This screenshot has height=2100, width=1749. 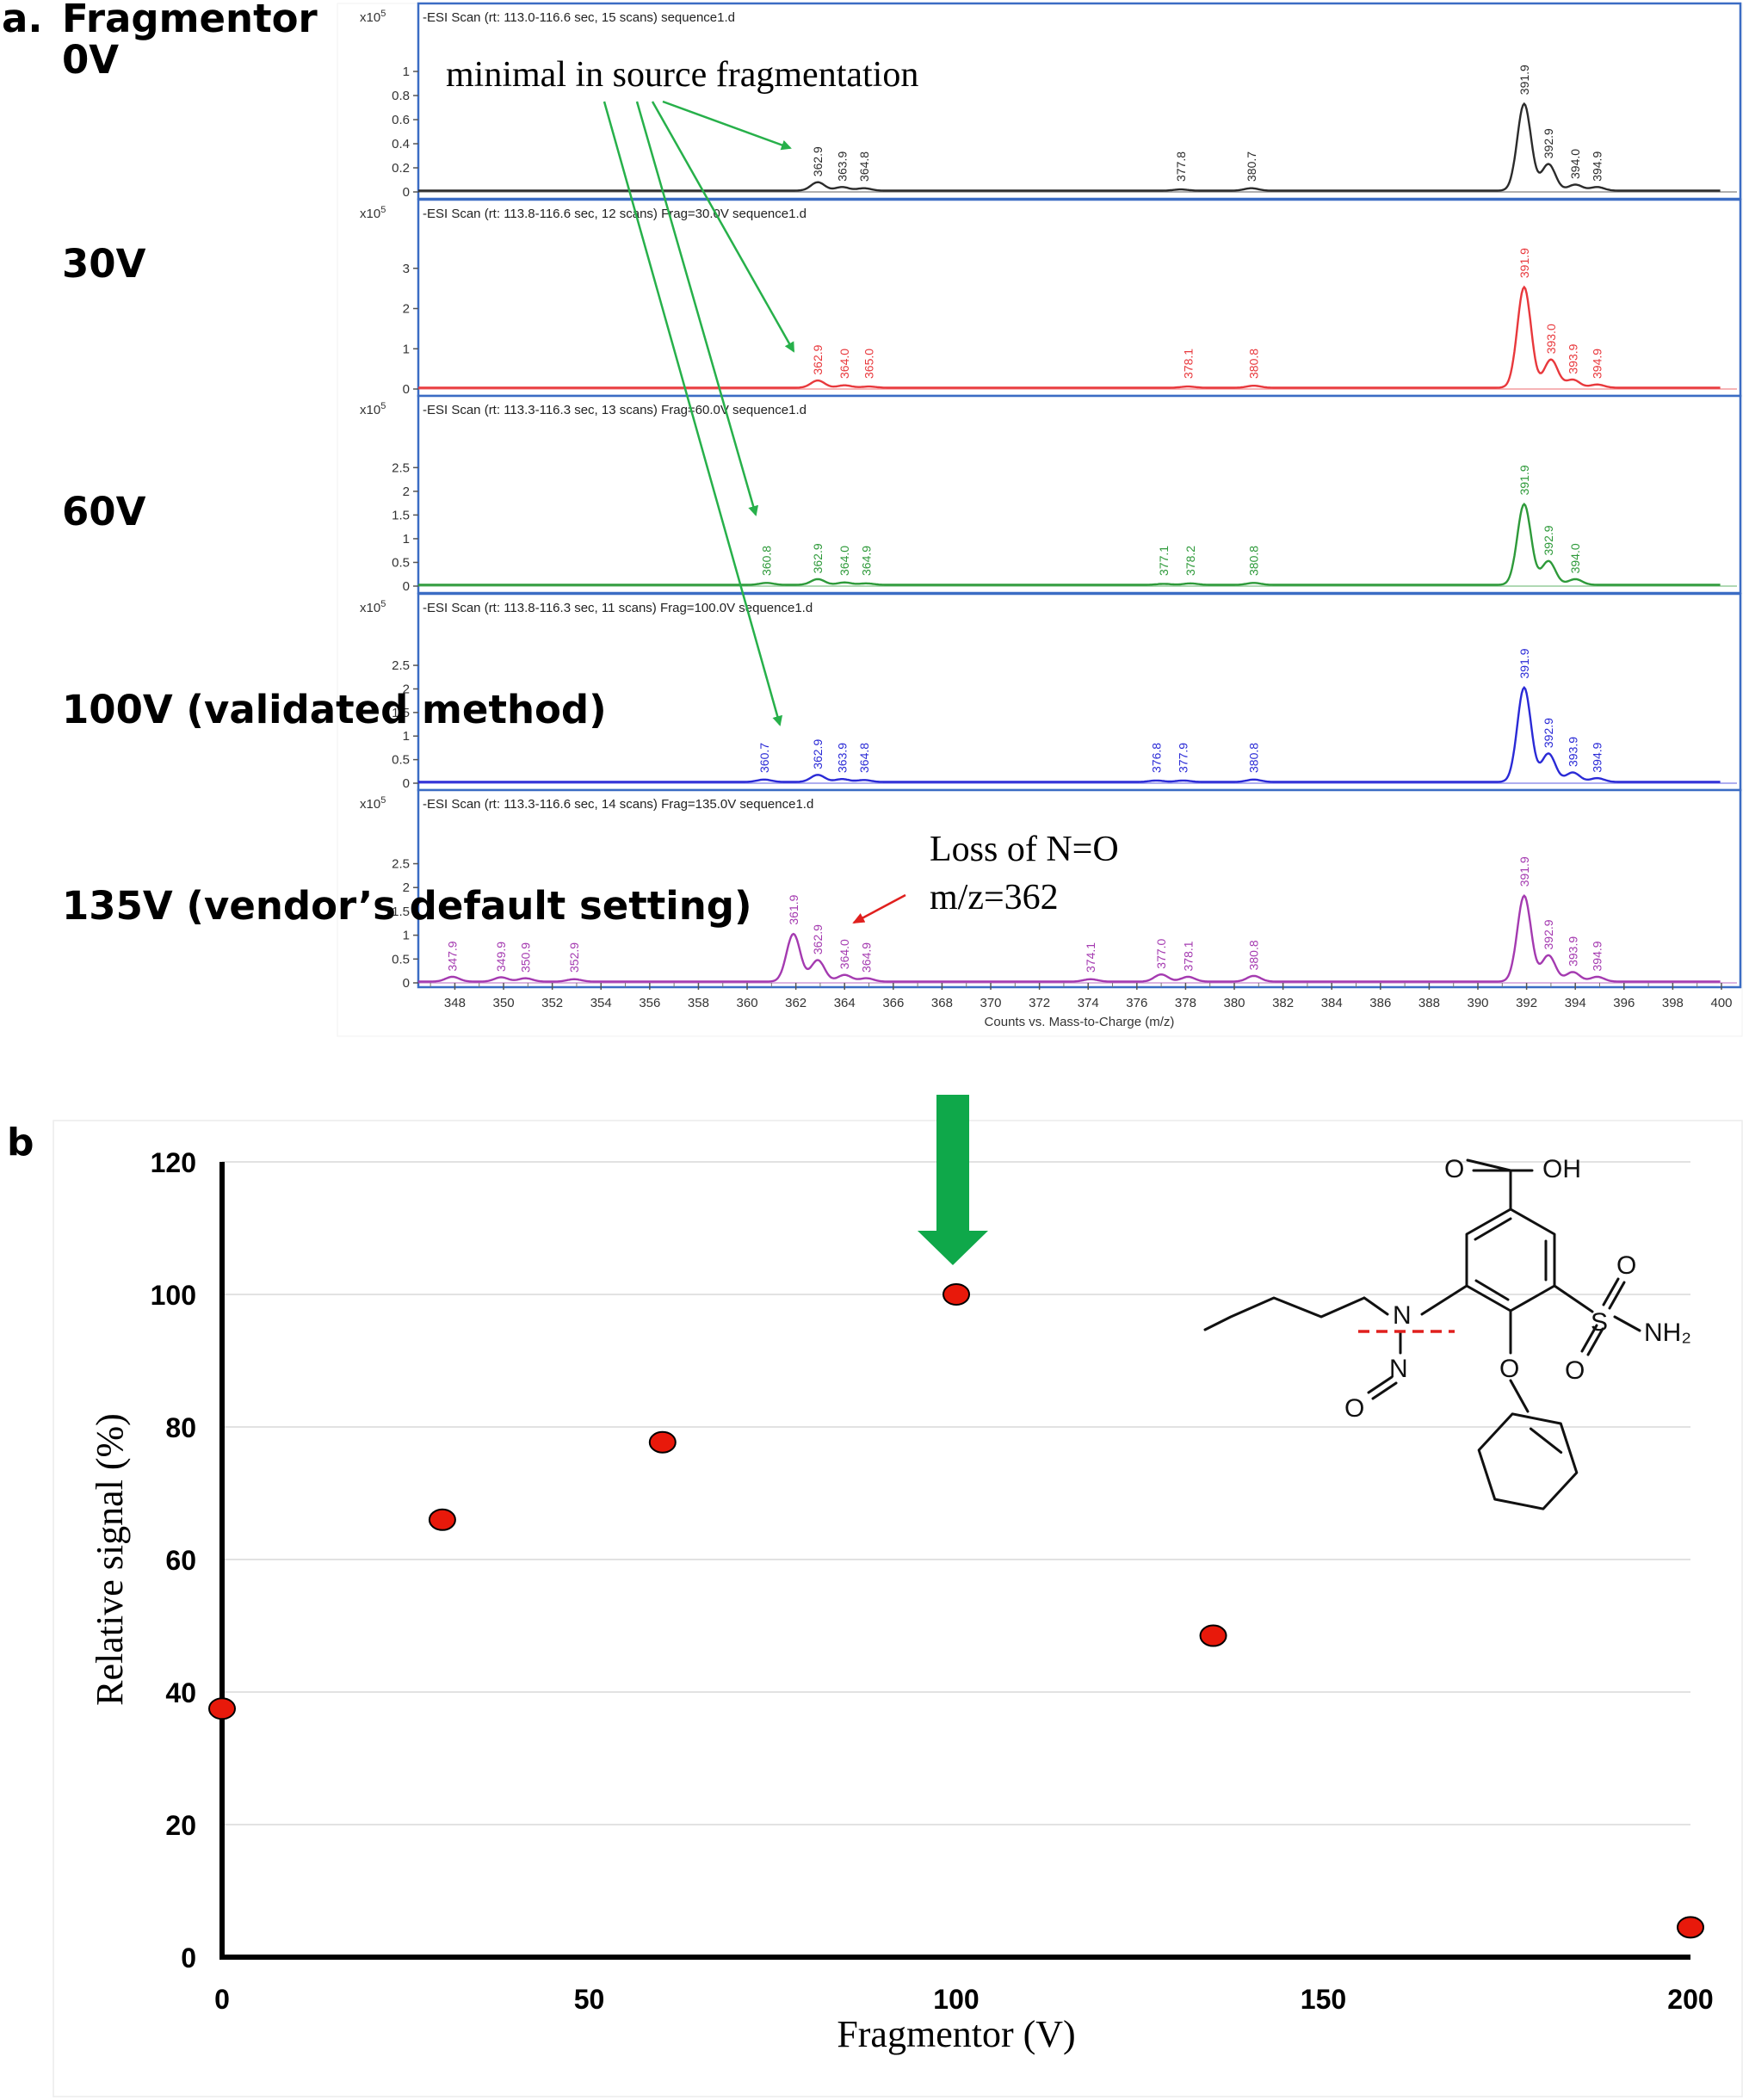 What do you see at coordinates (453, 956) in the screenshot?
I see `peak-label: 347.9` at bounding box center [453, 956].